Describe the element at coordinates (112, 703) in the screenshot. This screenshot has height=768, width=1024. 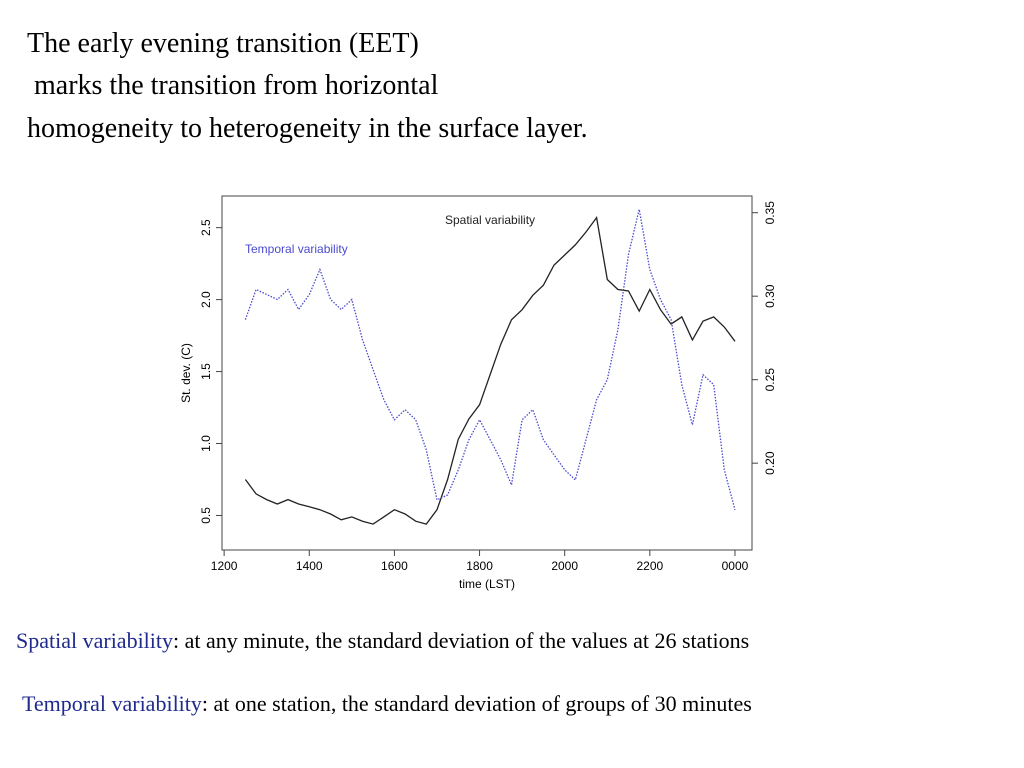
I see `definition-term: Temporal variability` at that location.